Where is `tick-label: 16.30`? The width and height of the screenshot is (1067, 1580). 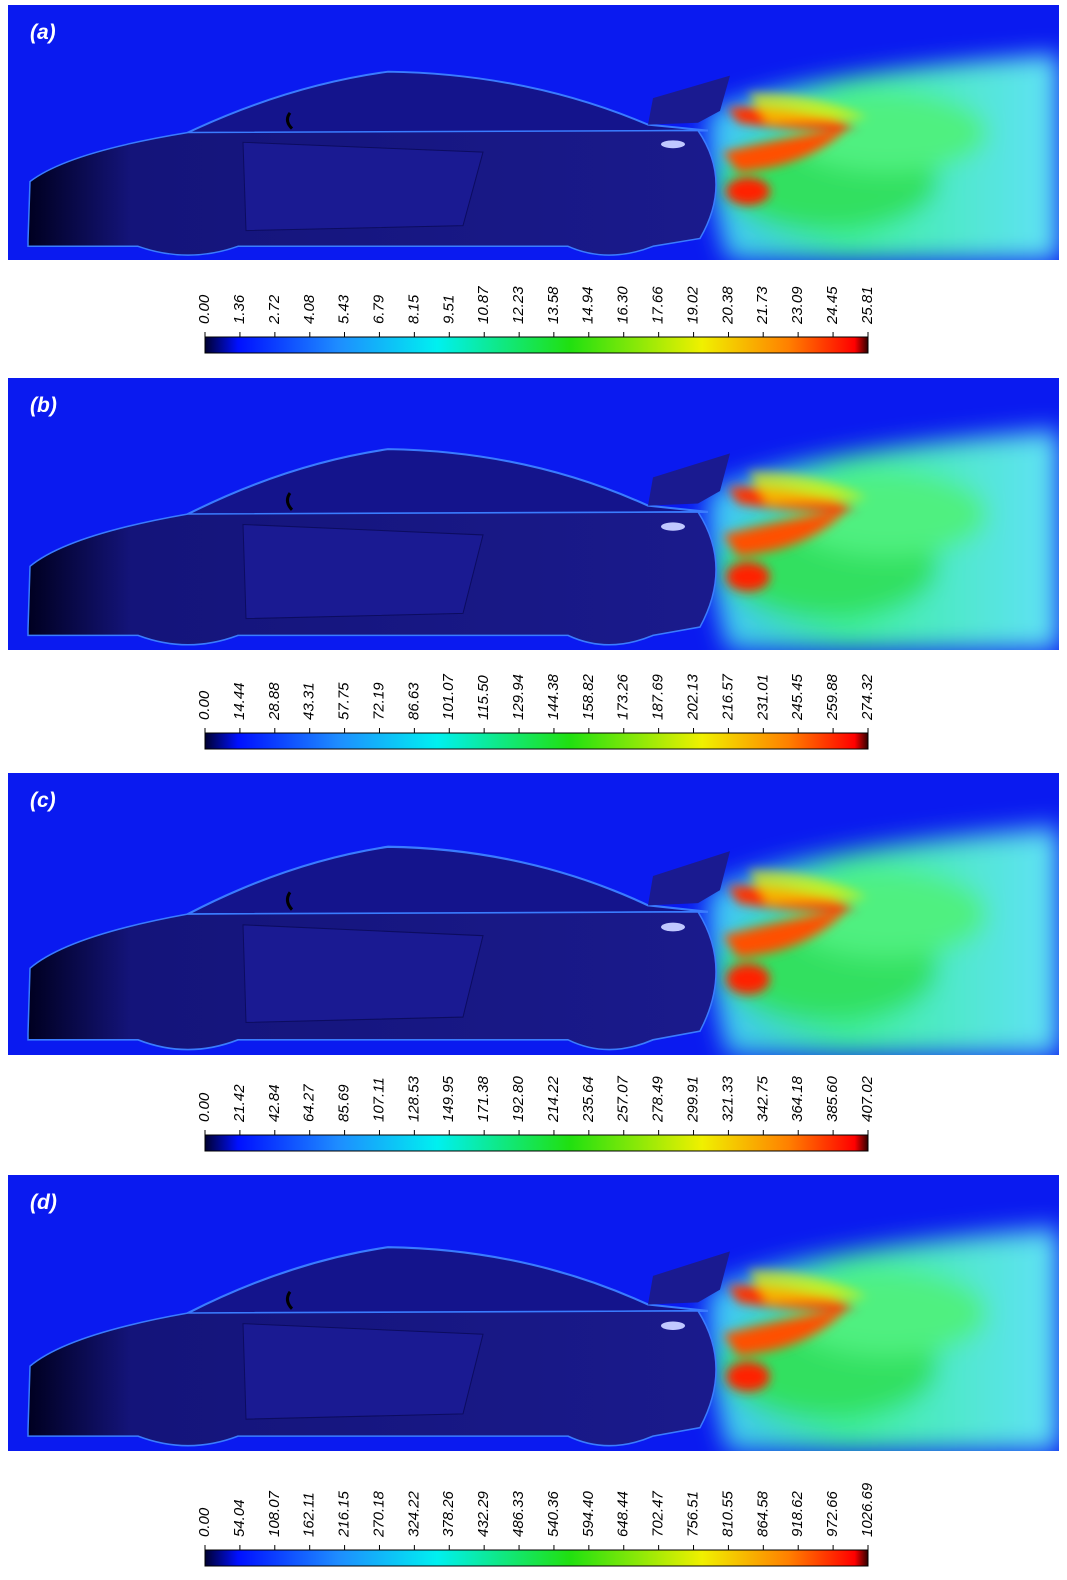
tick-label: 16.30 is located at coordinates (623, 305).